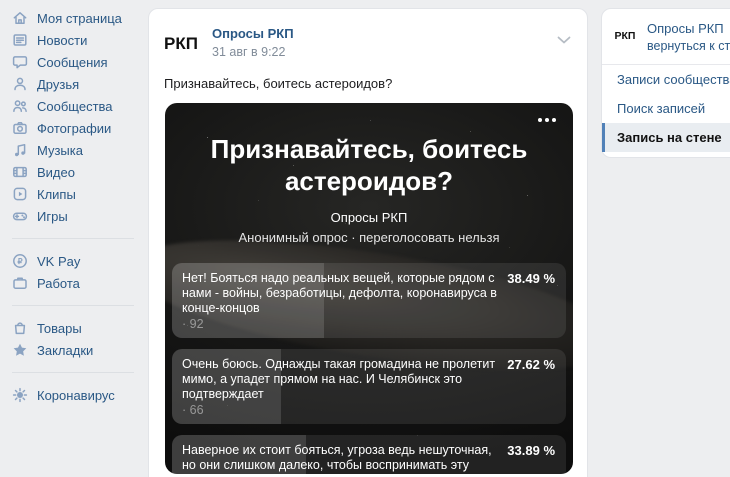 This screenshot has height=477, width=730. Describe the element at coordinates (369, 237) in the screenshot. I see `poll-meta: Анонимный опрос · переголосовать нельзя` at that location.